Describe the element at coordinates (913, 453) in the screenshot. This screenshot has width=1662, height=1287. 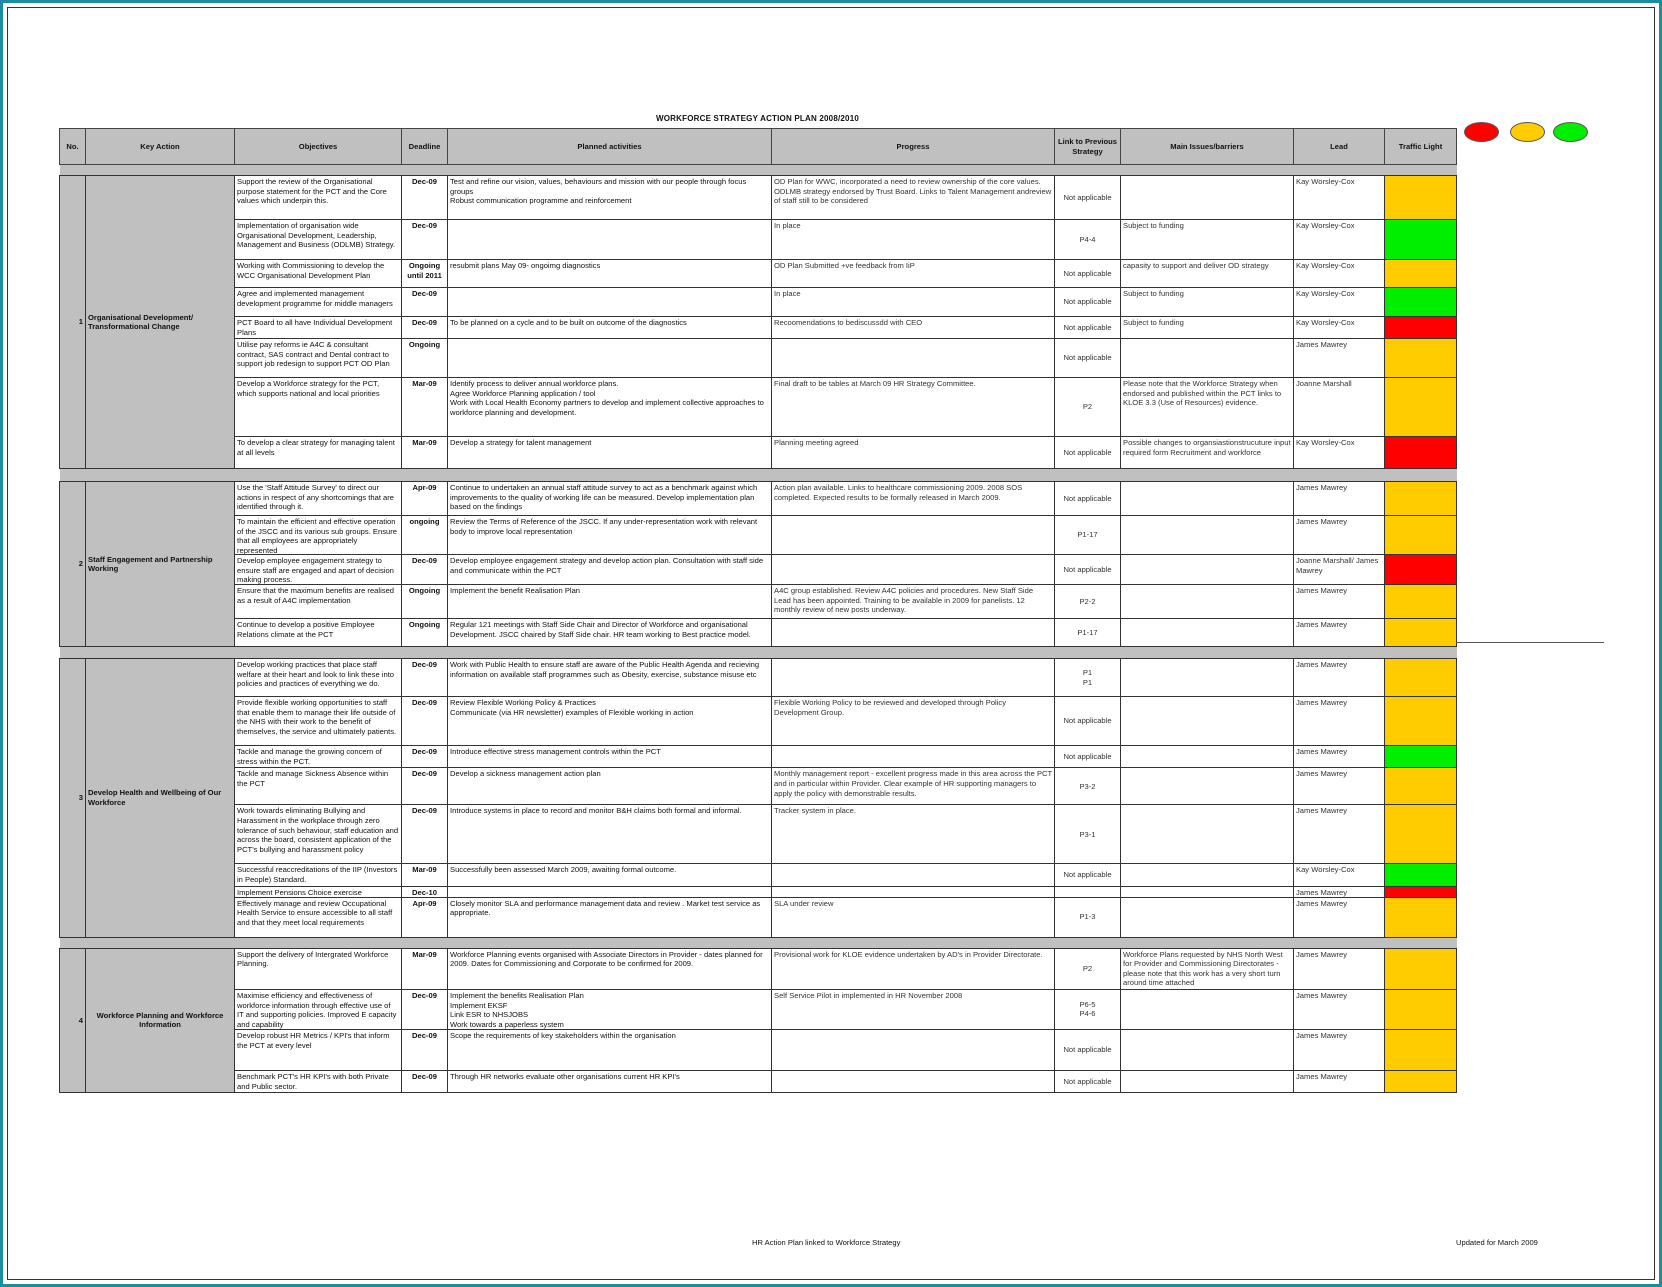
I see `progress-cell: Planning meeting agreed` at that location.